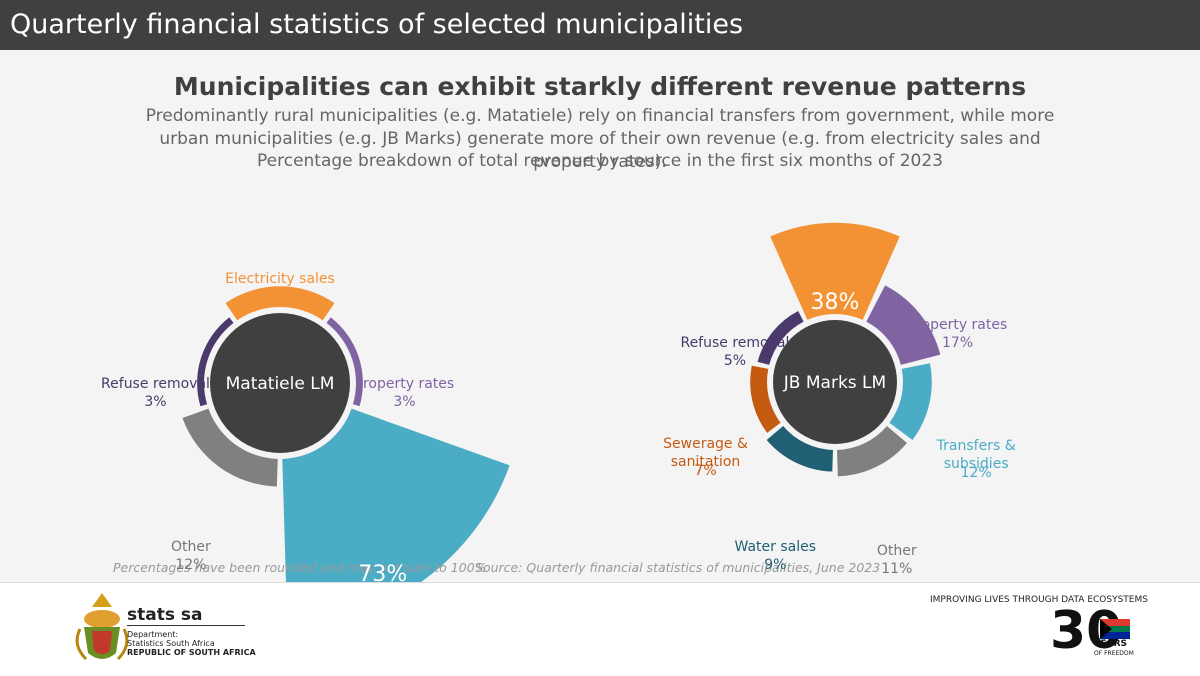  What do you see at coordinates (171, 643) in the screenshot?
I see `dept-name: Statistics South Africa` at bounding box center [171, 643].